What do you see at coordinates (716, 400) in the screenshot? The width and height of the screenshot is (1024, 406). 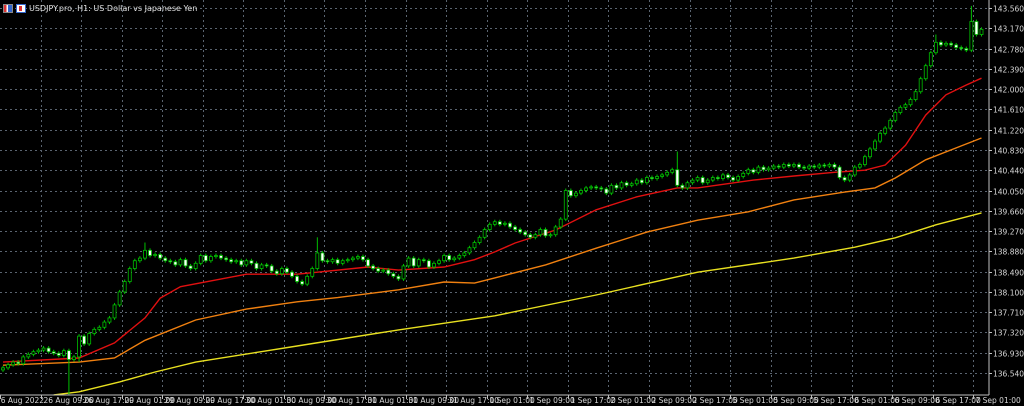 I see `x-tick-label: 2 Sep 17:00` at bounding box center [716, 400].